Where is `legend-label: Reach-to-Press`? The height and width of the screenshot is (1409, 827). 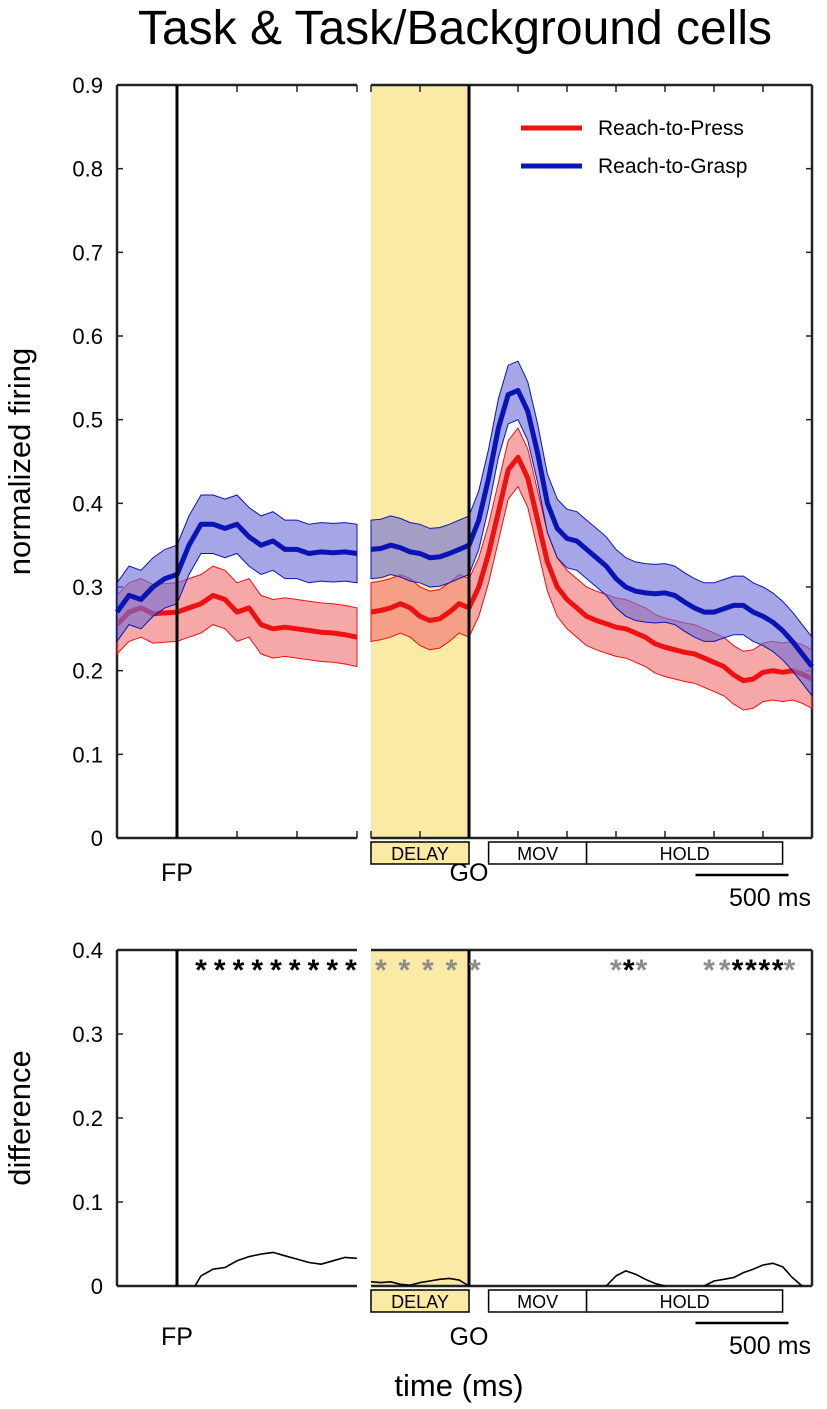 legend-label: Reach-to-Press is located at coordinates (671, 128).